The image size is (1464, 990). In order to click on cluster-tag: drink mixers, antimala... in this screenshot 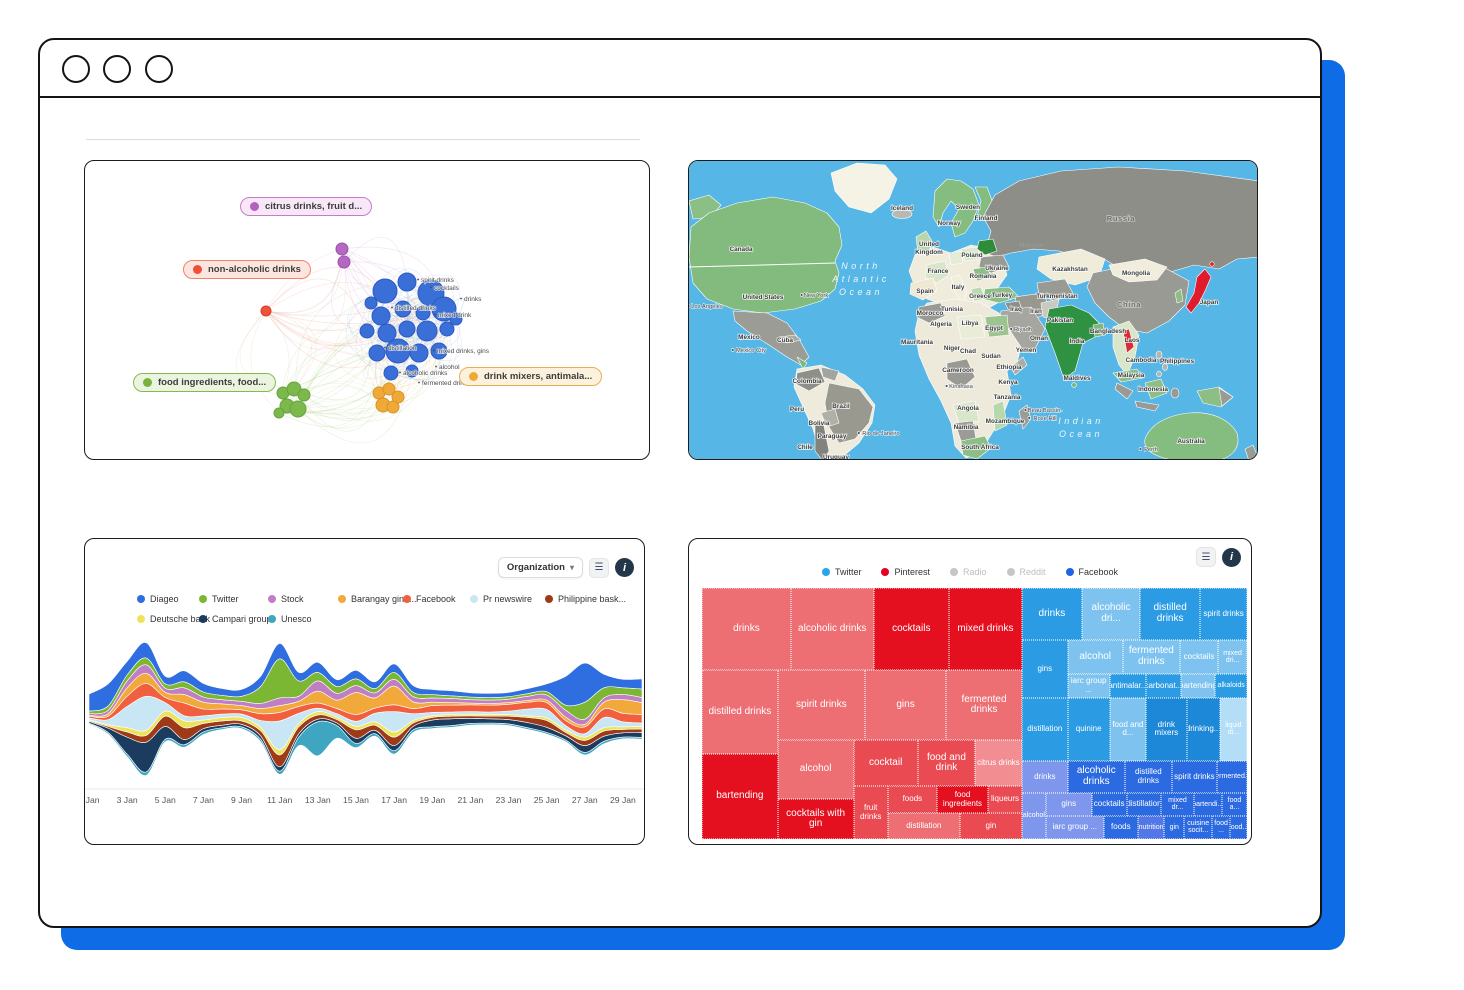, I will do `click(531, 376)`.